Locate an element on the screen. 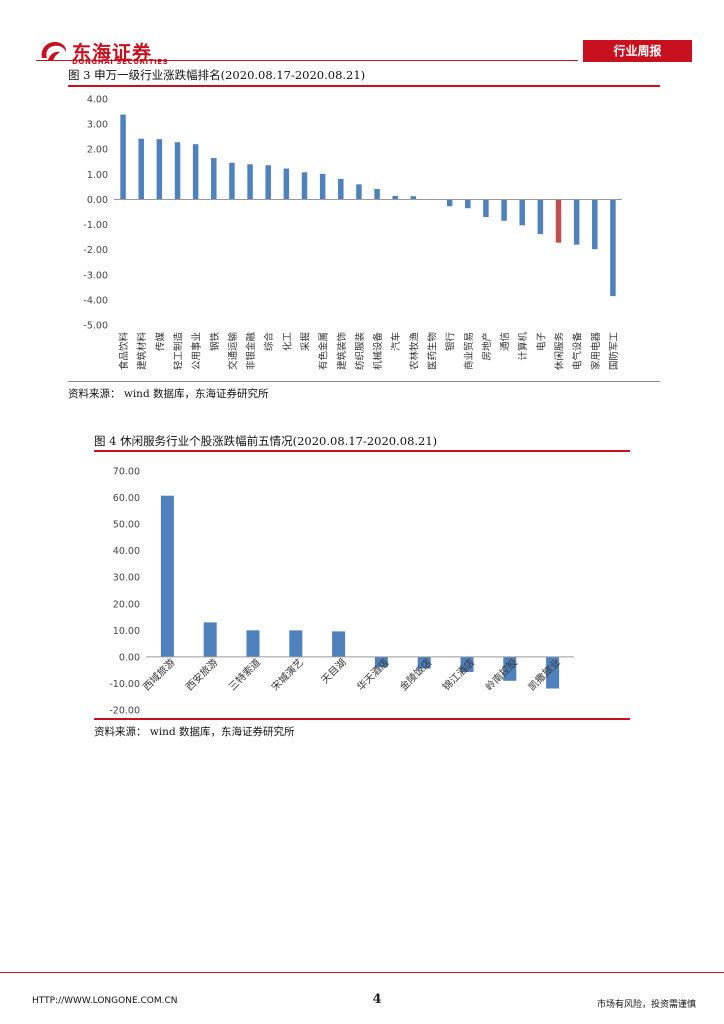 The width and height of the screenshot is (724, 1024). figure3-source: 资料来源： wind 数据库，东海证券研究所 is located at coordinates (168, 394).